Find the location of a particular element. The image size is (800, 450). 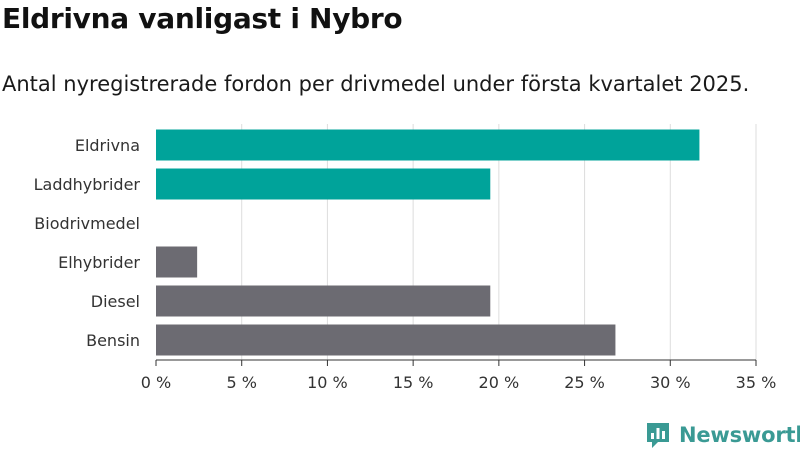

x-tick-label: 10 % is located at coordinates (327, 382).